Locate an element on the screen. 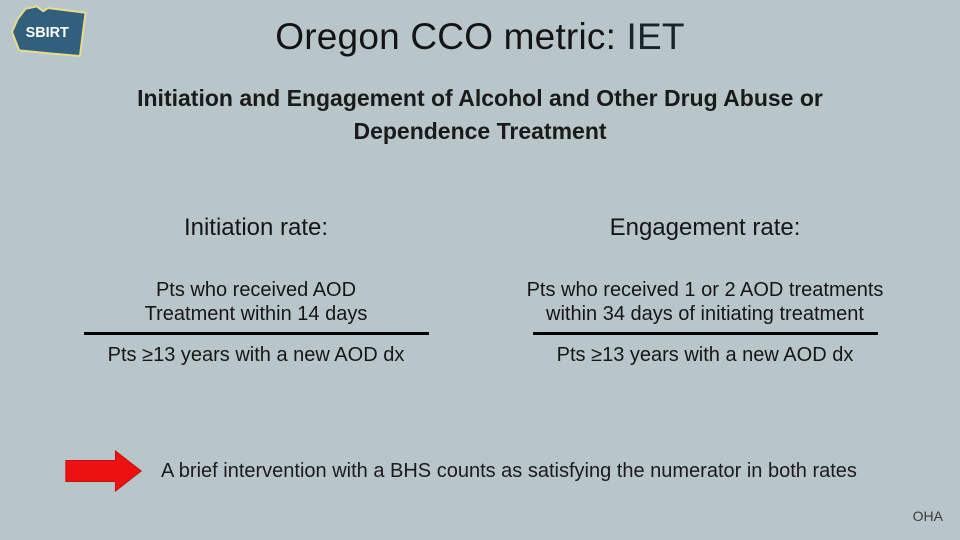 This screenshot has width=960, height=540. engagement-numerator-line-2: within 34 days of initiating treatment is located at coordinates (705, 314).